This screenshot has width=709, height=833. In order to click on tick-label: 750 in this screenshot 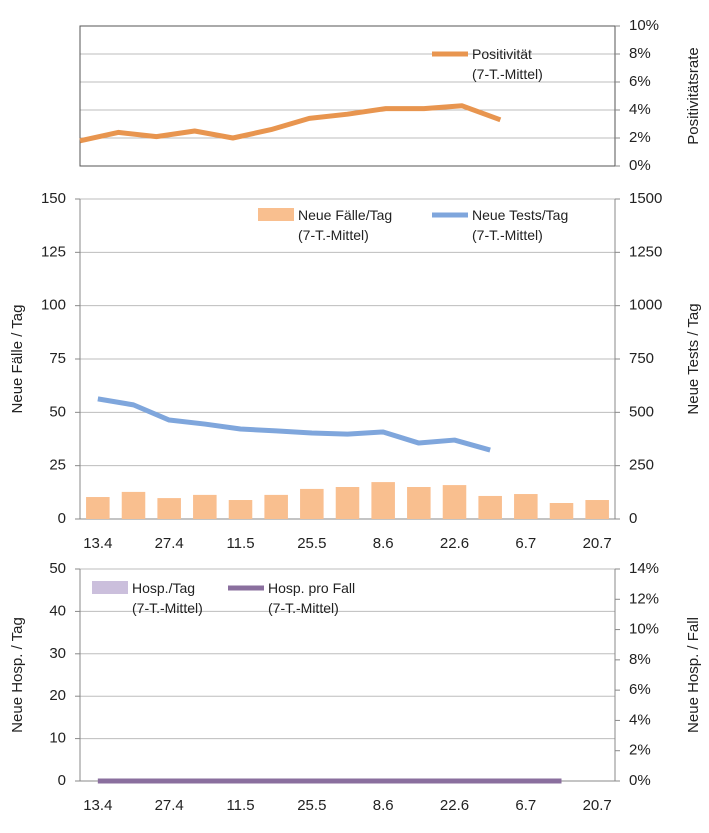, I will do `click(641, 358)`.